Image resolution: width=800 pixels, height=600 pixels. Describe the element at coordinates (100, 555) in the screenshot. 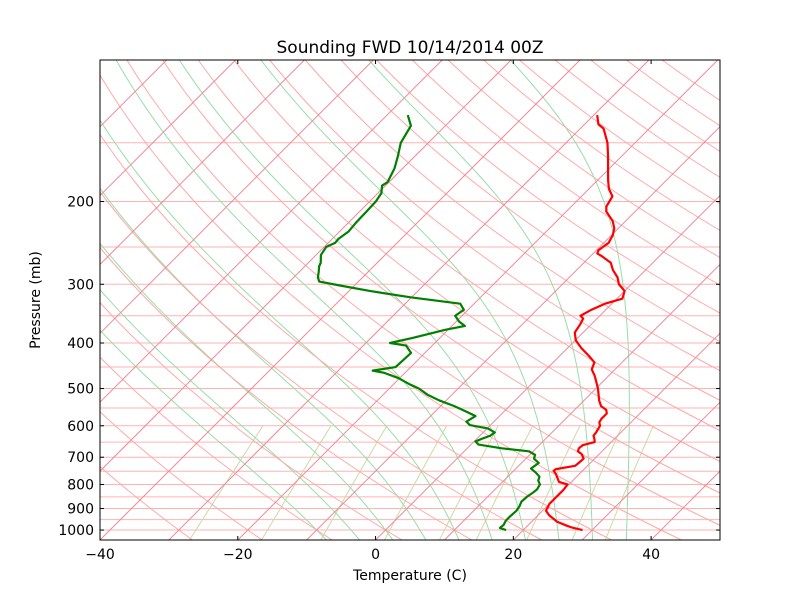

I see `x-tick-label: −40` at that location.